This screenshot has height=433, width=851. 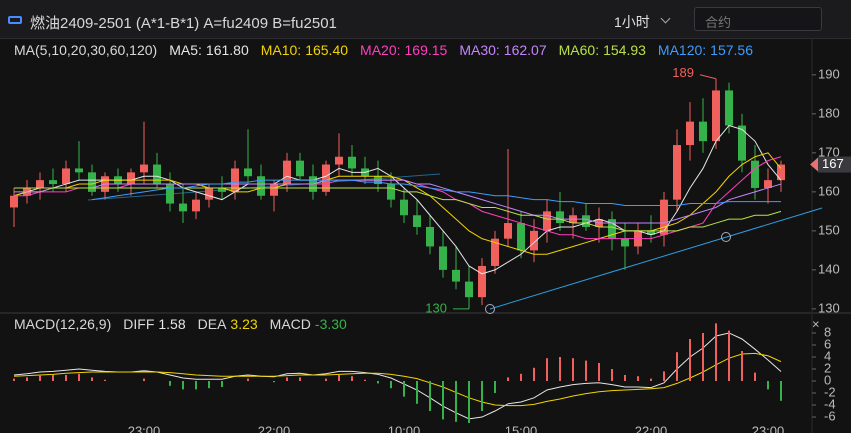 I want to click on legend-value: 157.56, so click(x=731, y=50).